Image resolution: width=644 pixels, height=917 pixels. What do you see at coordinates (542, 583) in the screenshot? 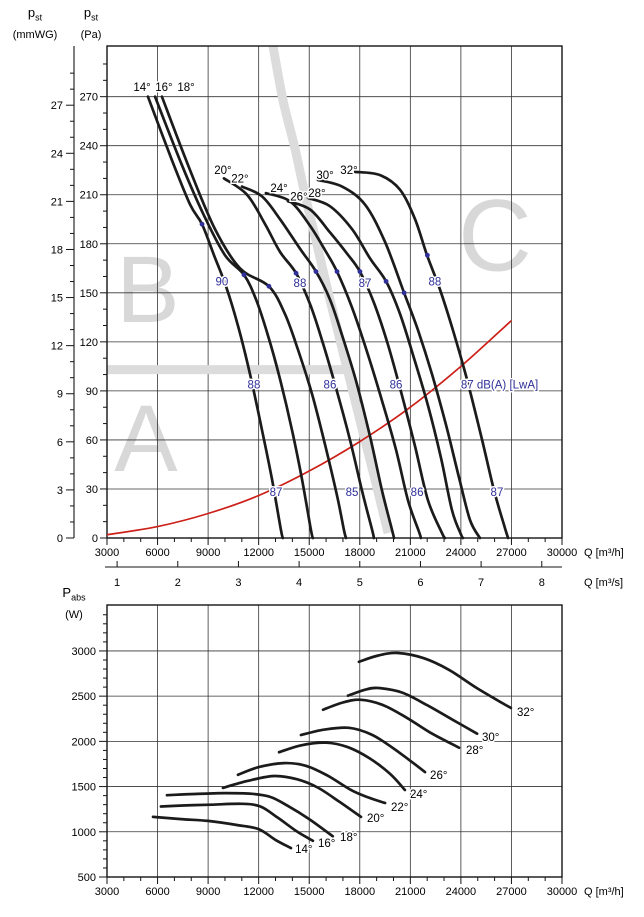
I see `m3s-tick-label: 8` at bounding box center [542, 583].